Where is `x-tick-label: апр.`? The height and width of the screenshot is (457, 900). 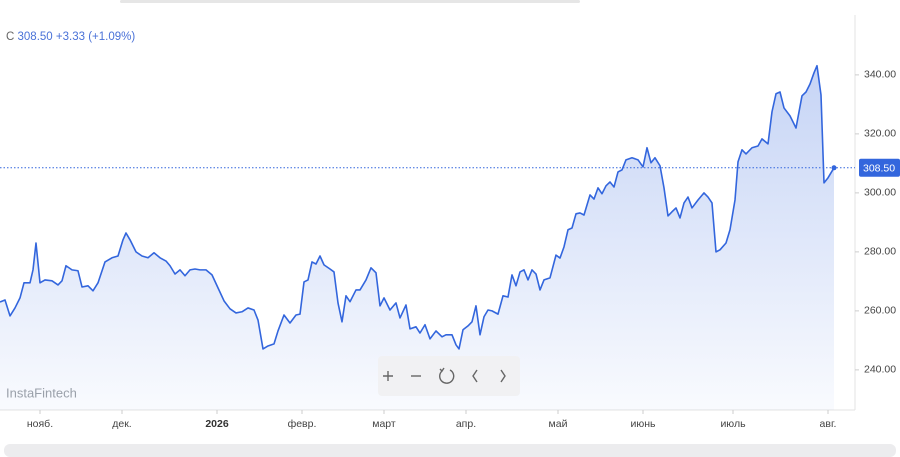
x-tick-label: апр. is located at coordinates (466, 424).